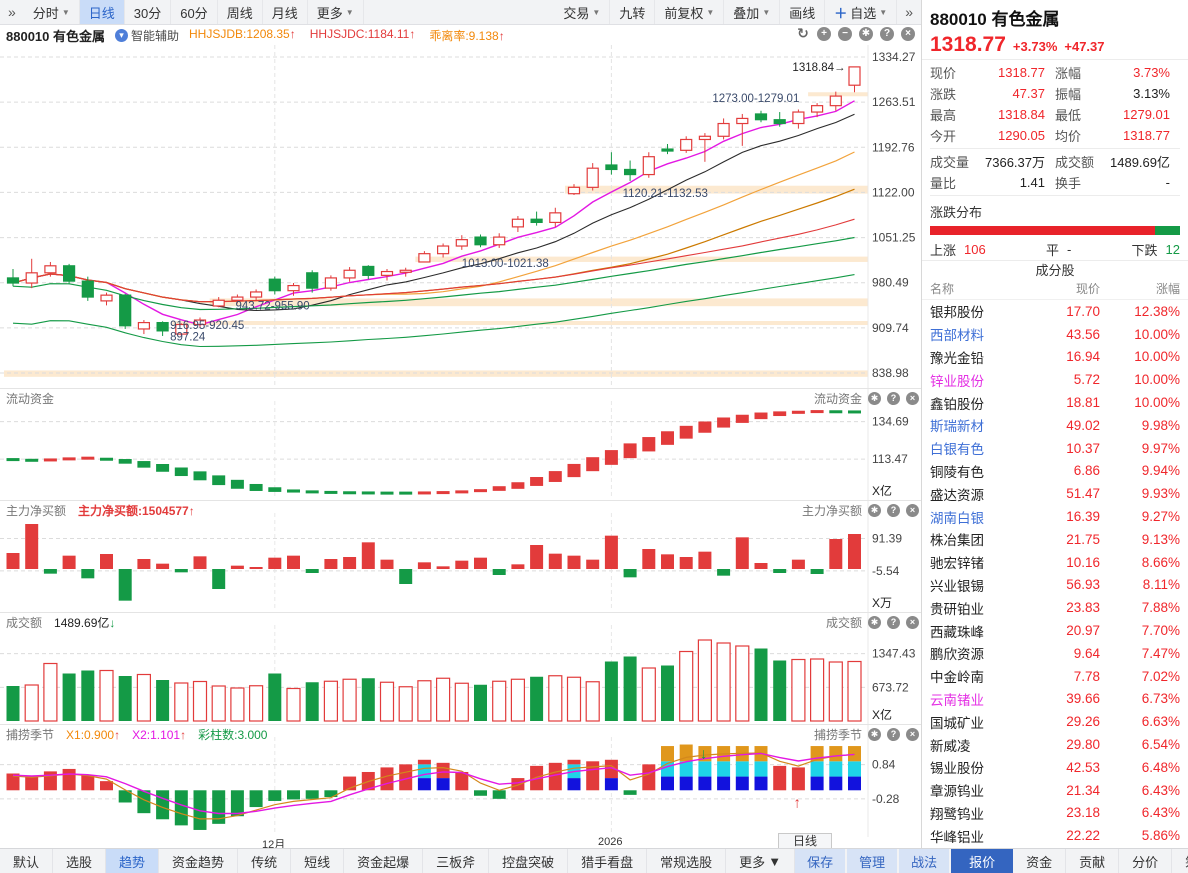 Image resolution: width=1188 pixels, height=873 pixels. Describe the element at coordinates (1055, 516) in the screenshot. I see `table-row: 湖南白银 16.39 9.27%` at that location.